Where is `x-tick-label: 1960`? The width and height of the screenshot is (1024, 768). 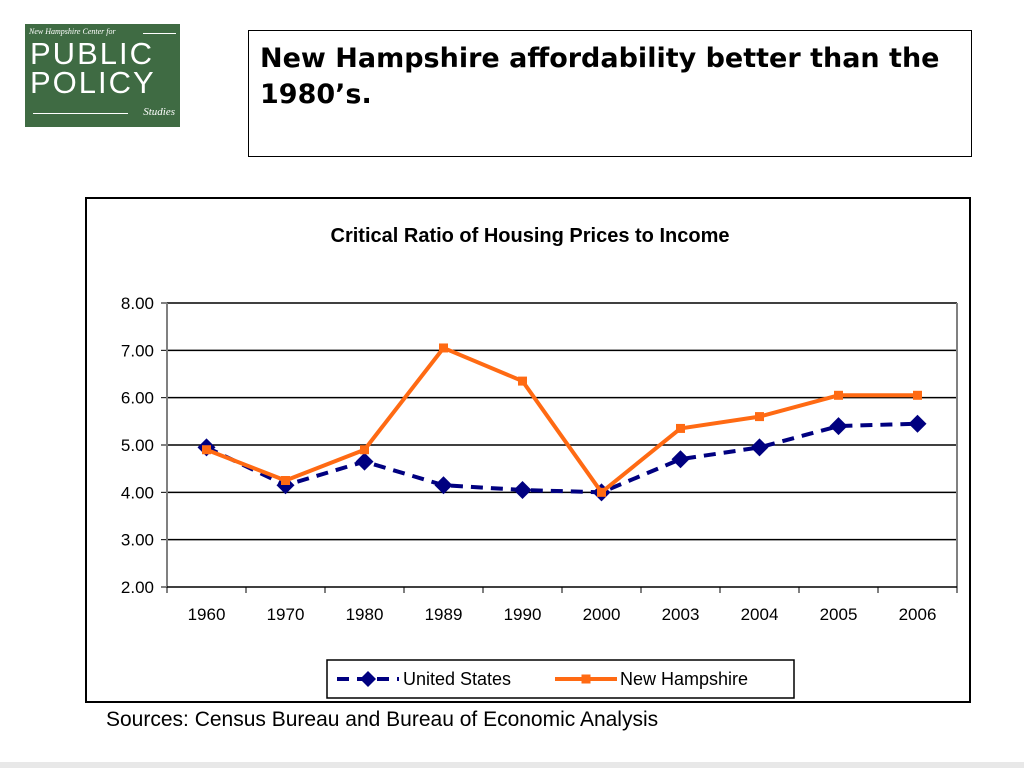
x-tick-label: 1960 is located at coordinates (207, 614).